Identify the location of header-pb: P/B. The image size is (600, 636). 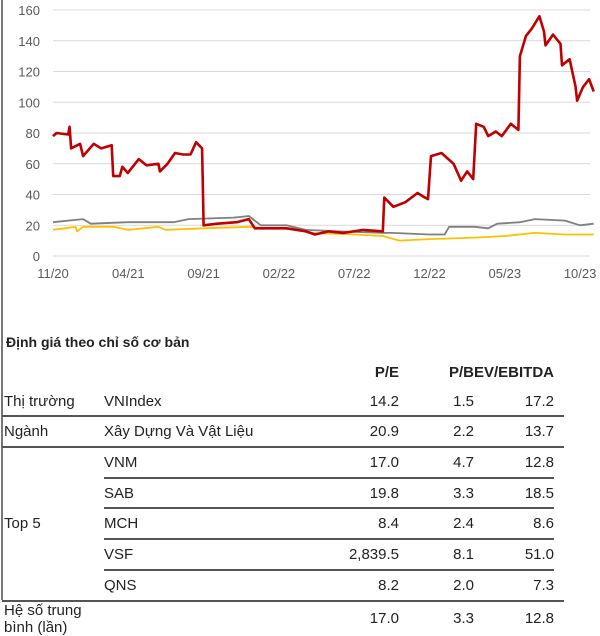
(461, 372).